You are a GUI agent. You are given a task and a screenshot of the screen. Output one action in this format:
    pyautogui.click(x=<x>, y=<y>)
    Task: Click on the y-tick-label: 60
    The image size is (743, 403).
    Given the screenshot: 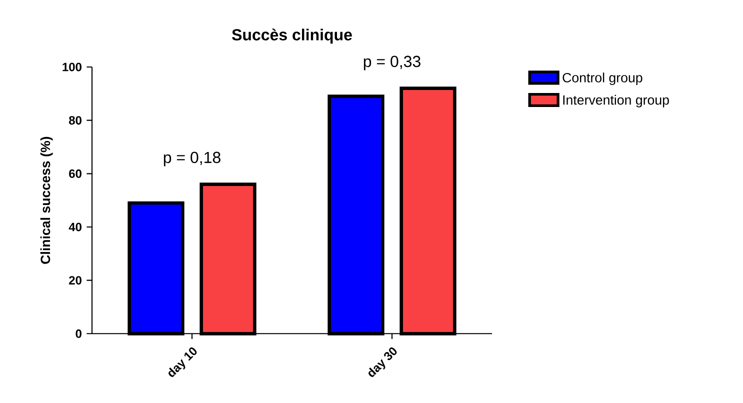 What is the action you would take?
    pyautogui.click(x=75, y=173)
    